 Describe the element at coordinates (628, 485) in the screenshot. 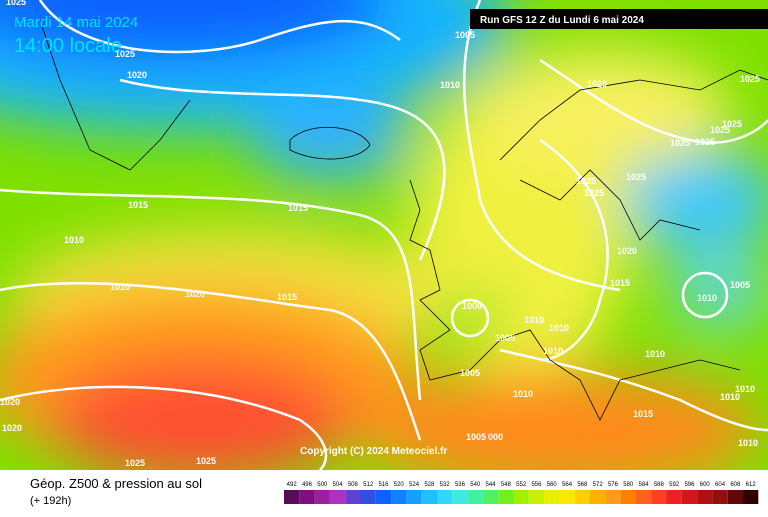

I see `legend-value: 580` at that location.